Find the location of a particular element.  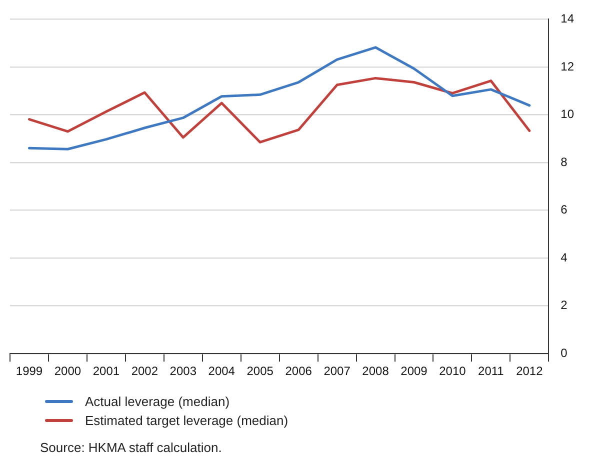

y-tick-label: 12 is located at coordinates (567, 66).